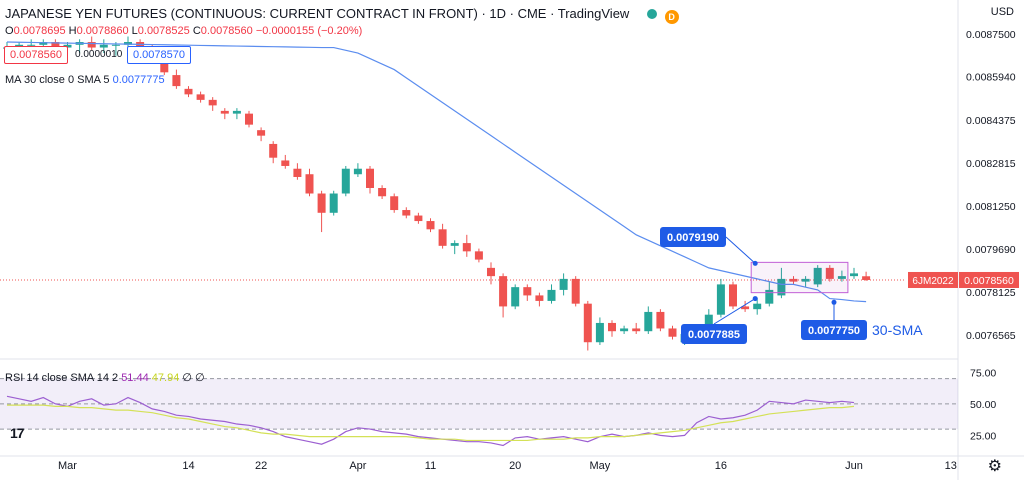 The image size is (1024, 480). I want to click on time-tick-label: 22, so click(261, 466).